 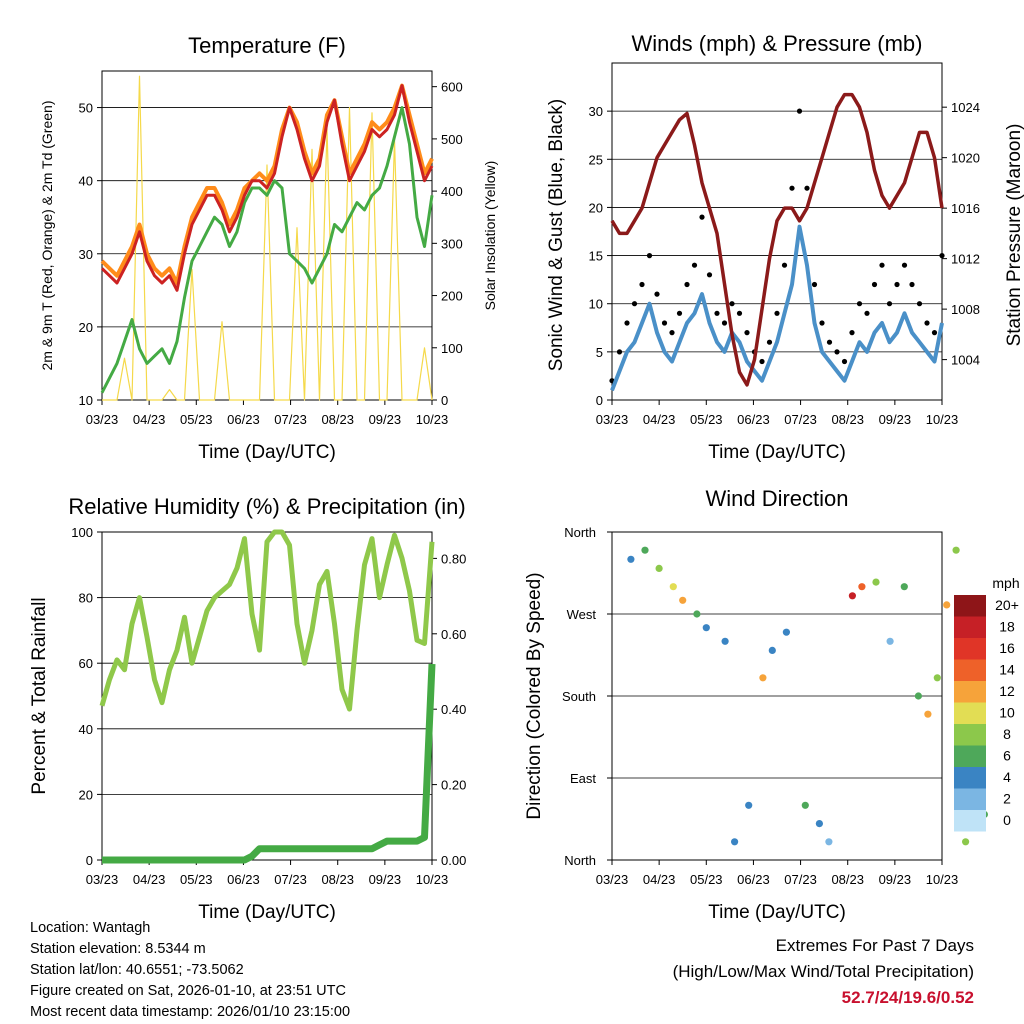 What do you see at coordinates (847, 419) in the screenshot?
I see `x-tick-label: 08/23` at bounding box center [847, 419].